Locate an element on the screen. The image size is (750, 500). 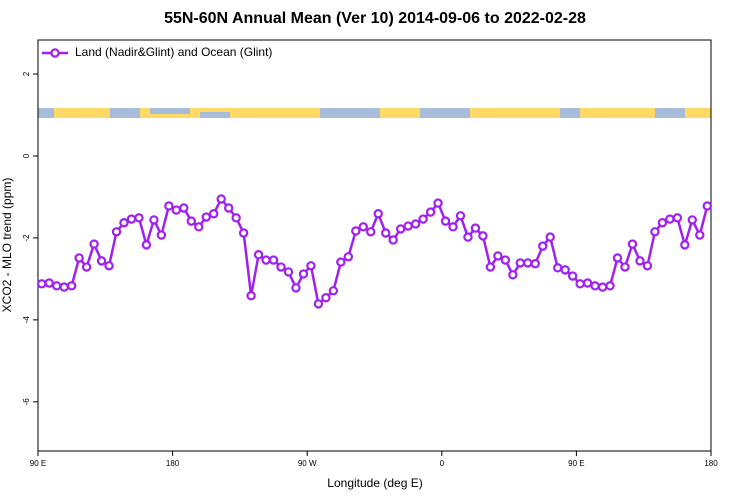
land-ocean-strip is located at coordinates (374, 113).